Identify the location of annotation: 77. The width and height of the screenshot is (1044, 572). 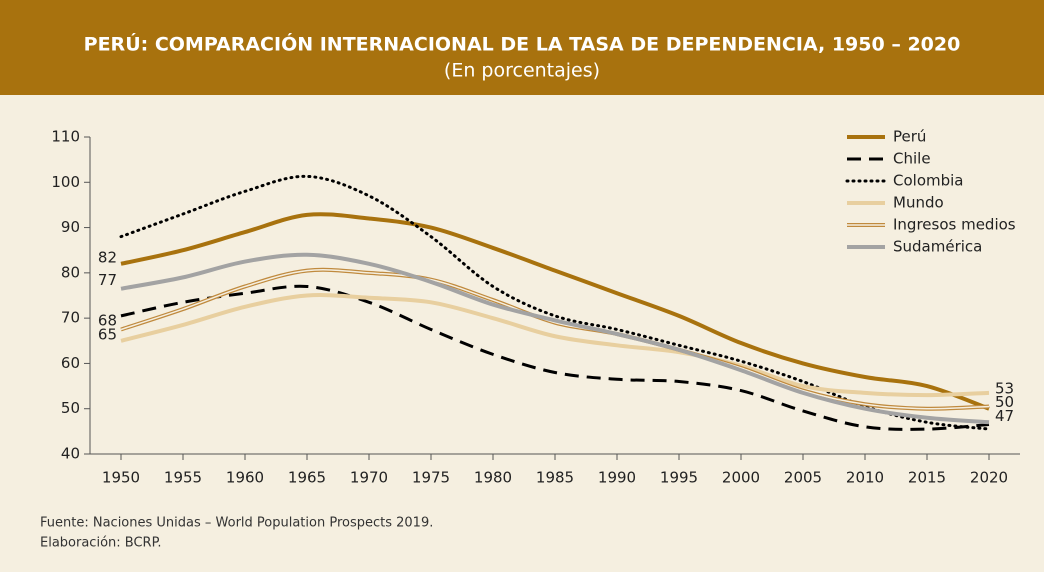
(107, 280).